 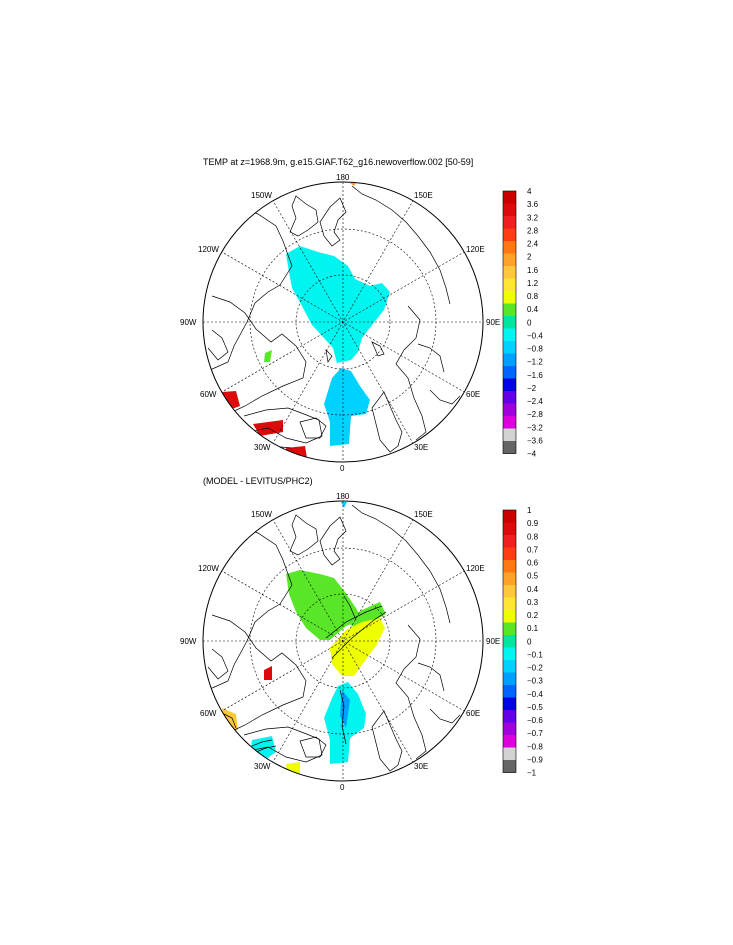 What do you see at coordinates (258, 481) in the screenshot?
I see `bottom-panel-title: (MODEL - LEVITUS/PHC2)` at bounding box center [258, 481].